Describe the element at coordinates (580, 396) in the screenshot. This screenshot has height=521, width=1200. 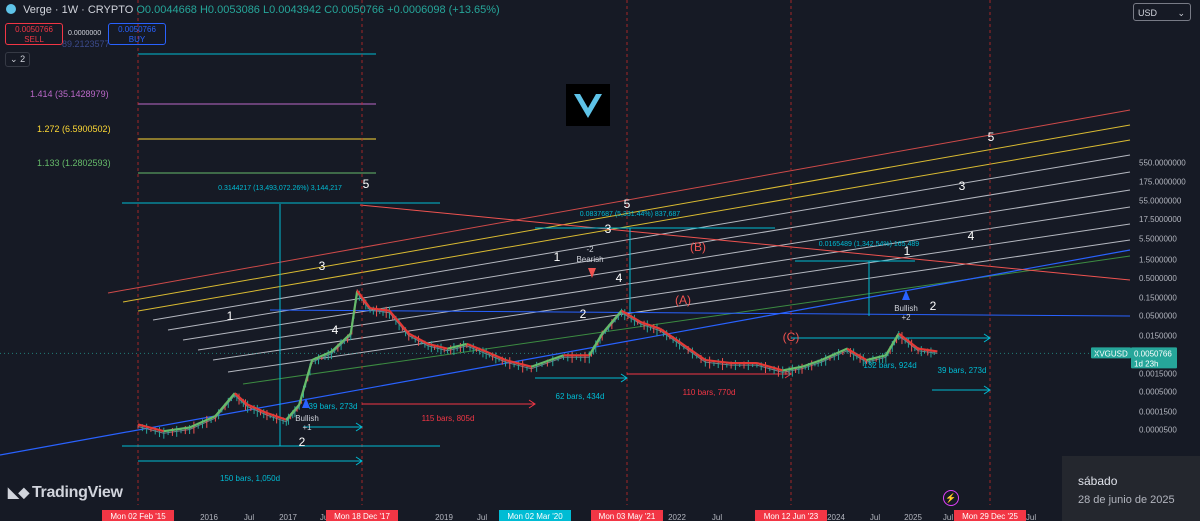
I see `date-range-label: 62 bars, 434d` at that location.